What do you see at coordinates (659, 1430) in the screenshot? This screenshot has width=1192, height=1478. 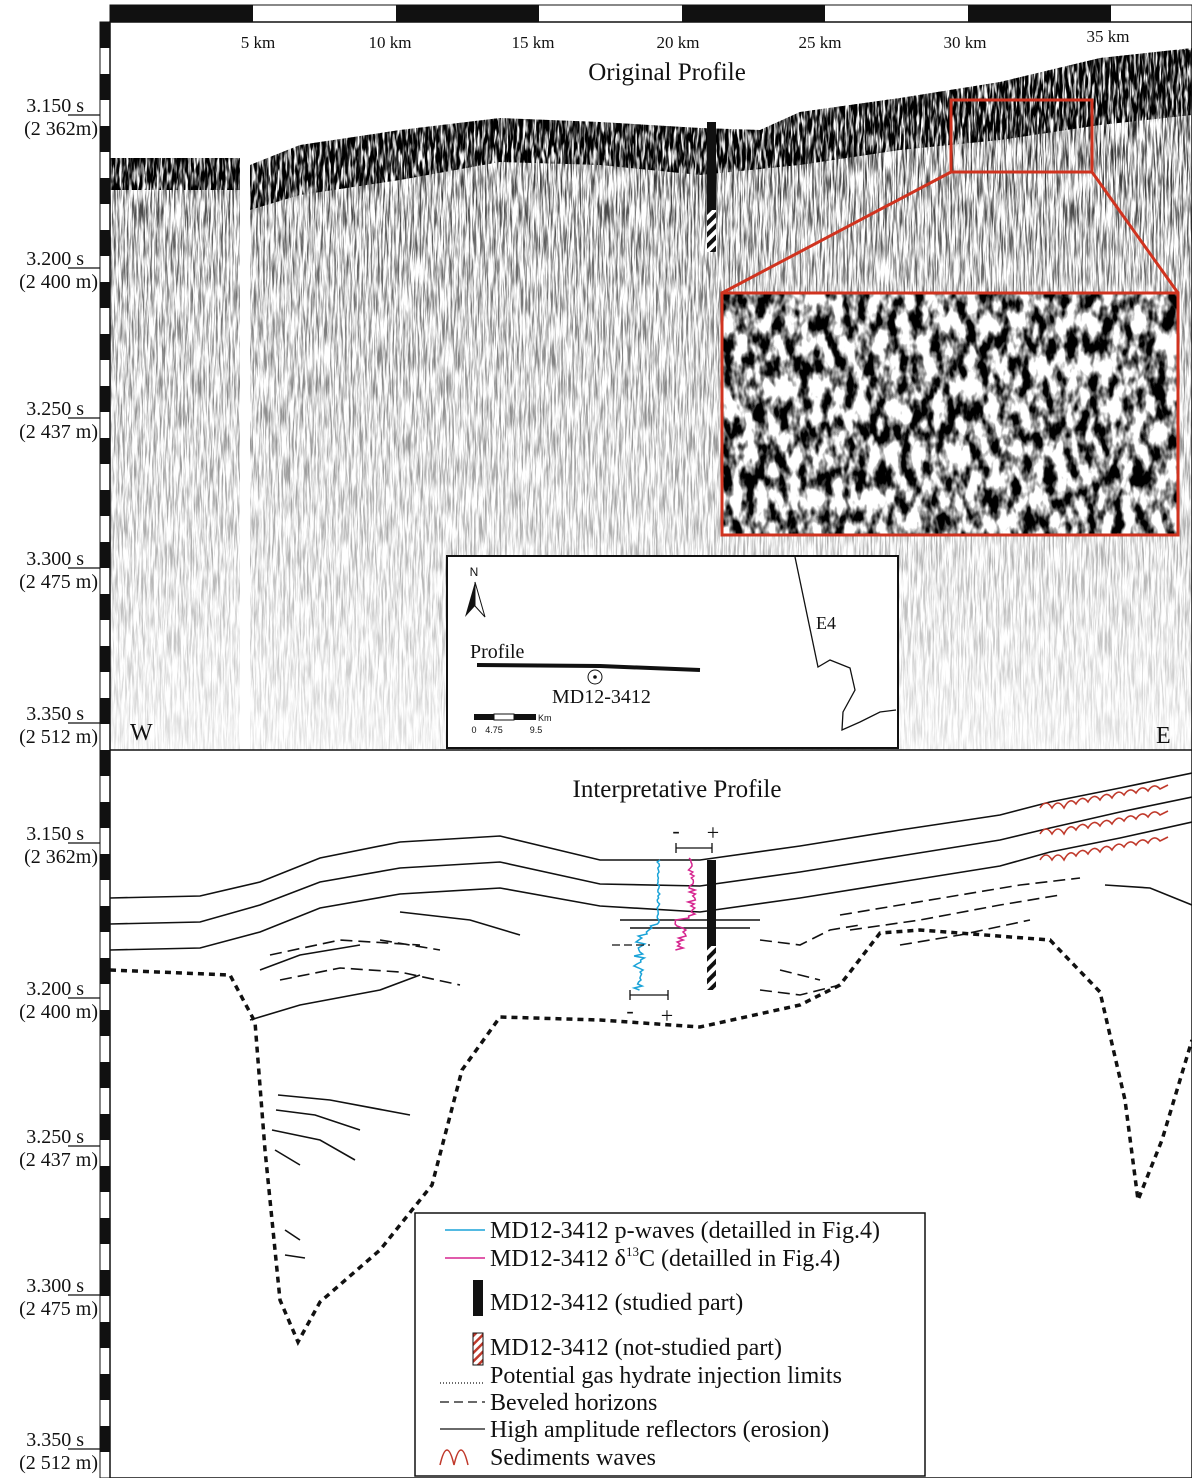 I see `legend-label: High amplitude reflectors (erosion)` at bounding box center [659, 1430].